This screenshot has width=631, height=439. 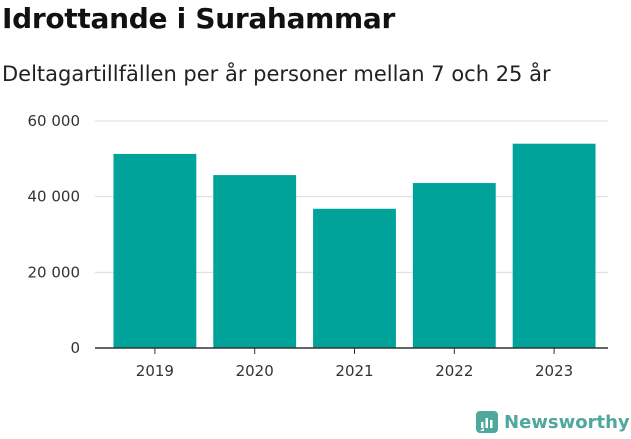 I want to click on y-tick-label: 20 000, so click(x=54, y=272).